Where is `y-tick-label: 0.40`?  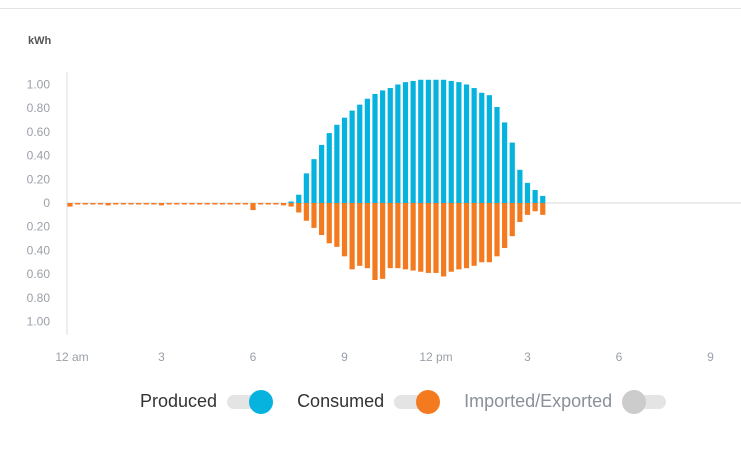 y-tick-label: 0.40 is located at coordinates (39, 250).